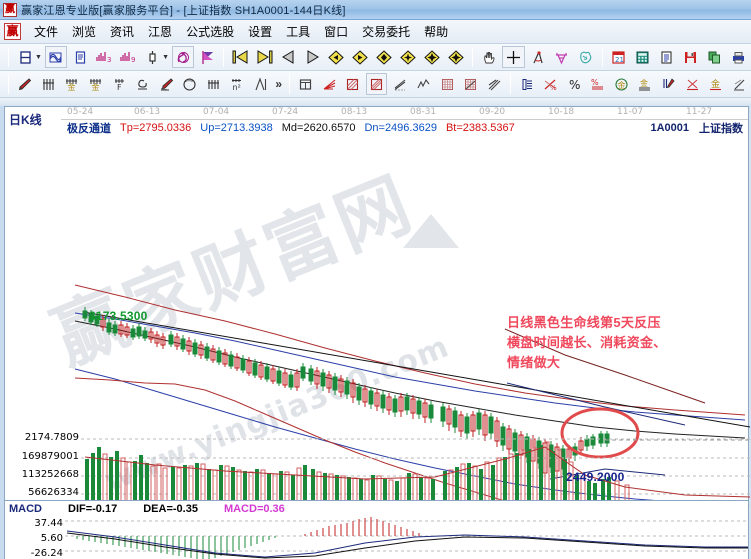 This screenshot has width=751, height=559. I want to click on date-tick: 06-13, so click(147, 112).